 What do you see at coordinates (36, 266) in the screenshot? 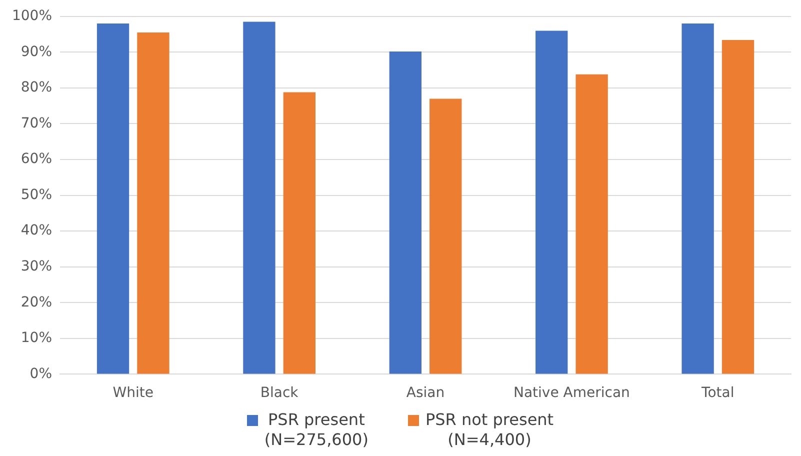
I see `y-tick-label: 30%` at bounding box center [36, 266].